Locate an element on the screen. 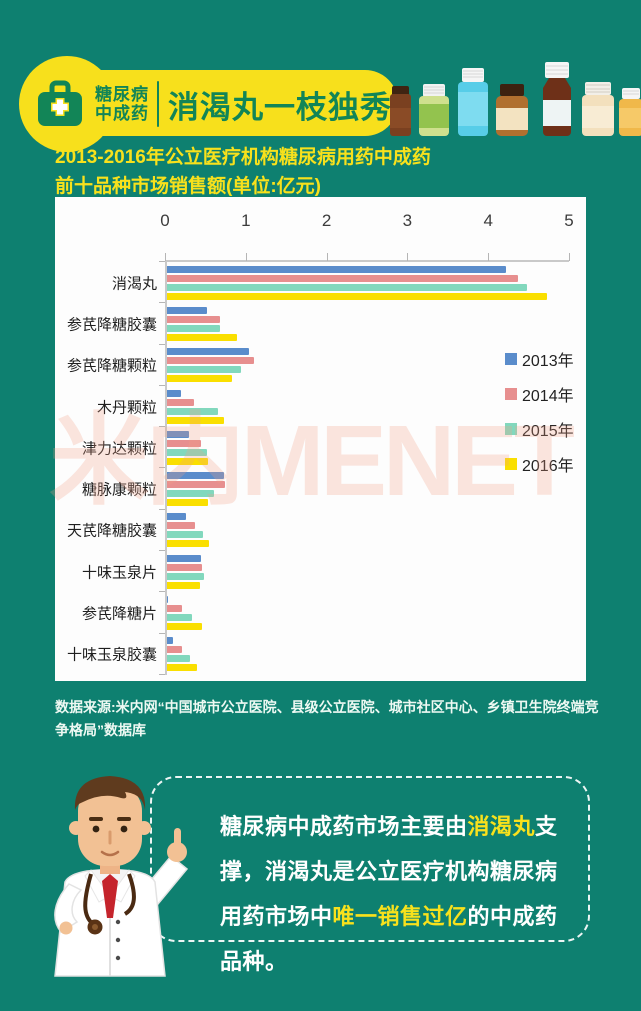  badge-label: 糖尿病 中成药 is located at coordinates (122, 104).